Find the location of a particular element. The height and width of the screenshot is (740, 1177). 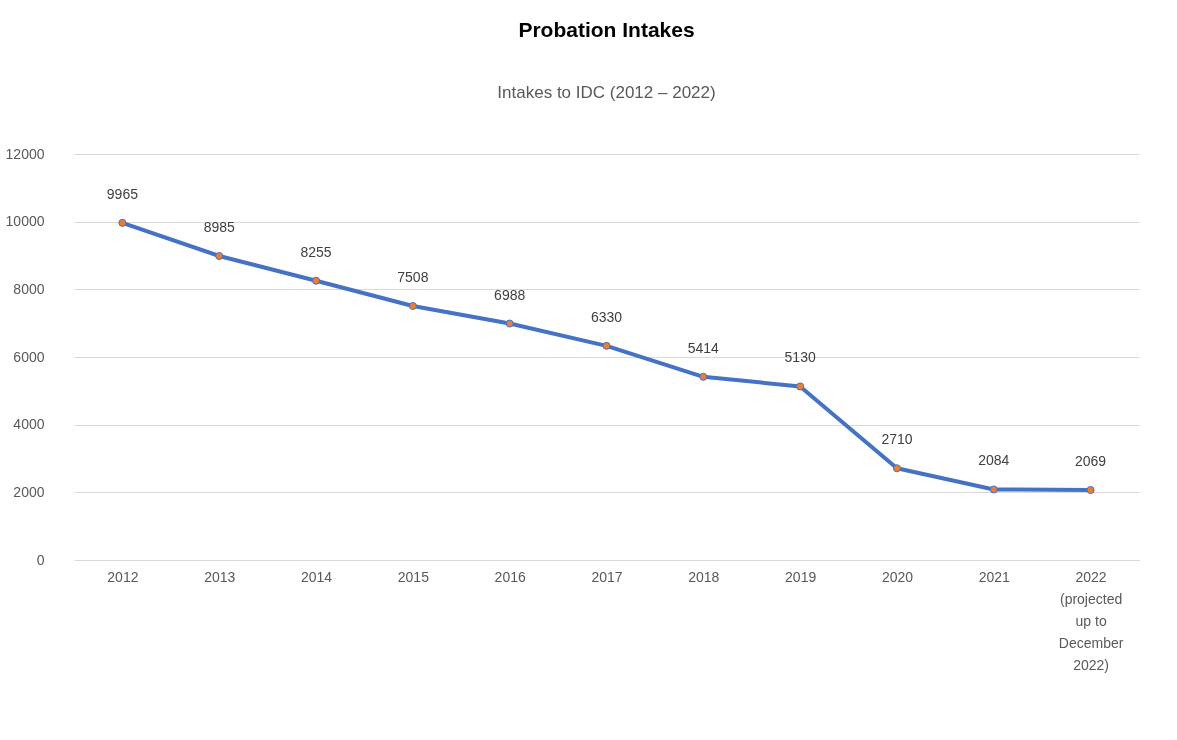

x-tick-label: 2013 is located at coordinates (220, 576).